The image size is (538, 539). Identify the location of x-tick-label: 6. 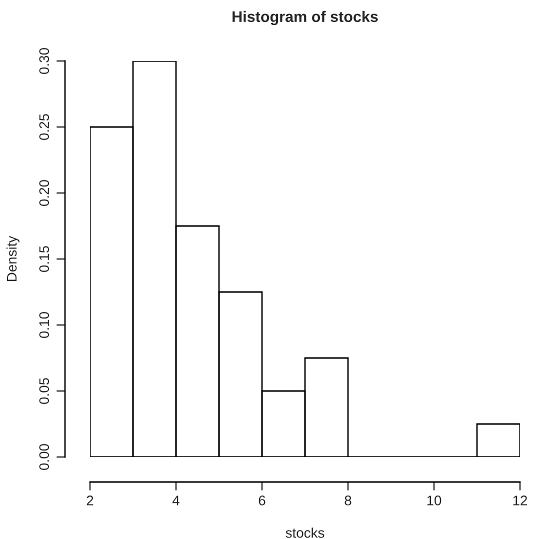
(262, 501).